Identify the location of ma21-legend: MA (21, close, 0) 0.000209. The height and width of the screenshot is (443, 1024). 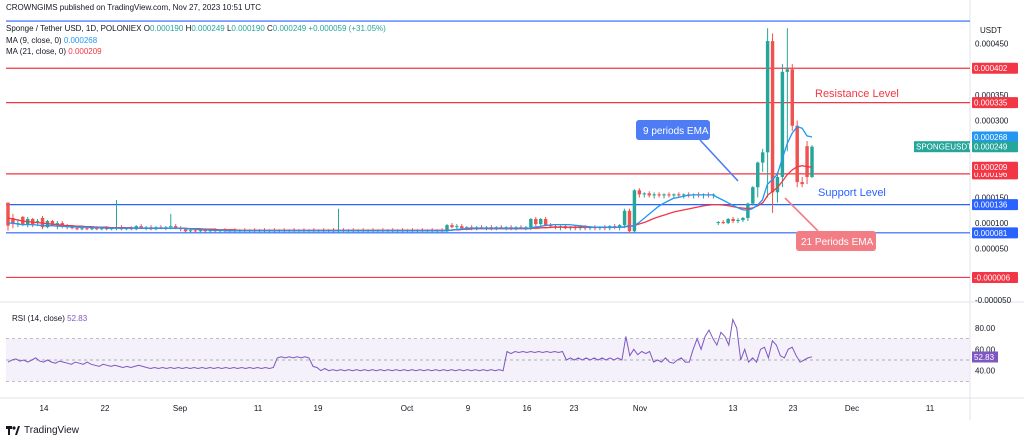
(54, 52).